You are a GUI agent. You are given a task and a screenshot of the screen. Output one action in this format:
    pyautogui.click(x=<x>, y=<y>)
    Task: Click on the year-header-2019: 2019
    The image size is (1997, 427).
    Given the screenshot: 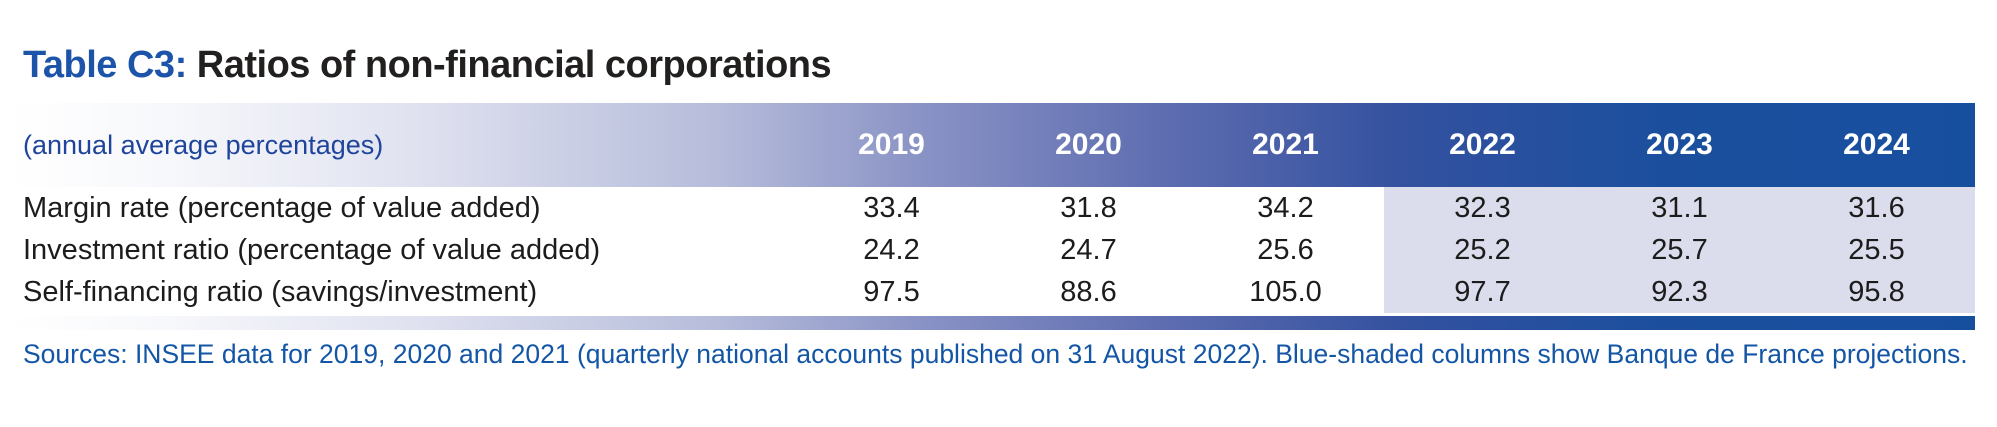 What is the action you would take?
    pyautogui.click(x=891, y=144)
    